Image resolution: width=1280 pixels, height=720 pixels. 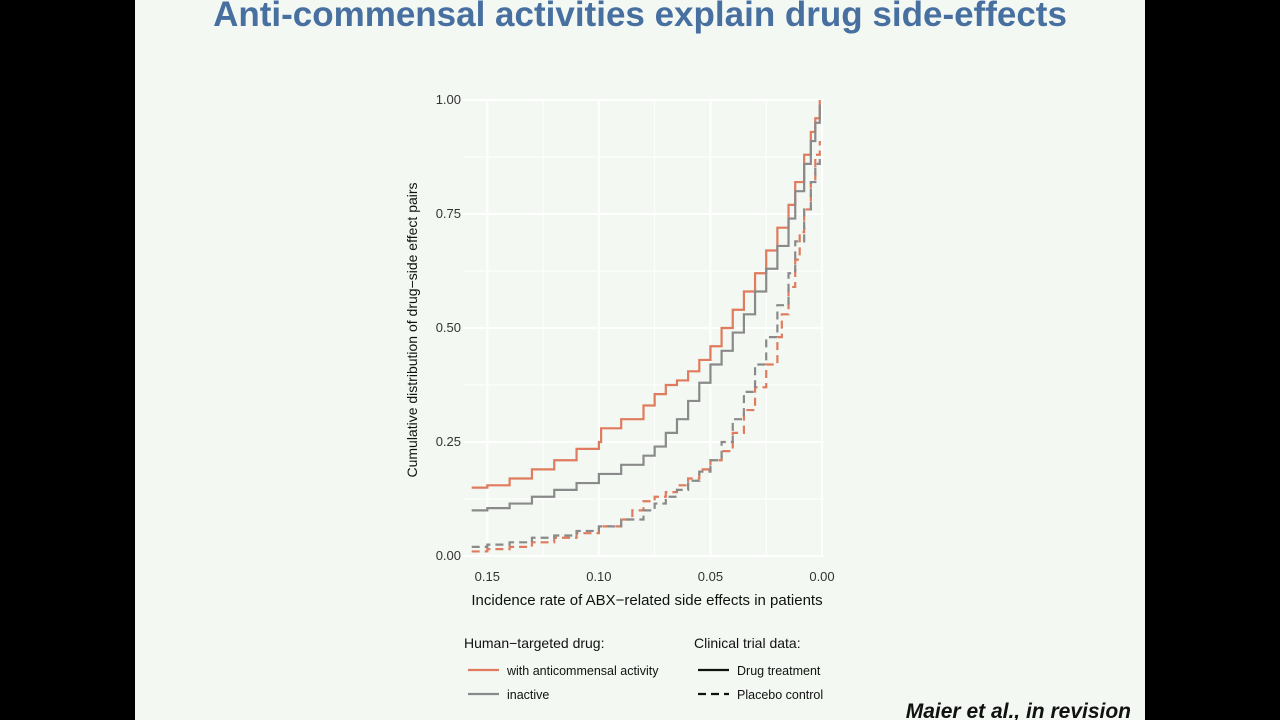 I want to click on x-tick-label: 0.00, so click(x=821, y=576).